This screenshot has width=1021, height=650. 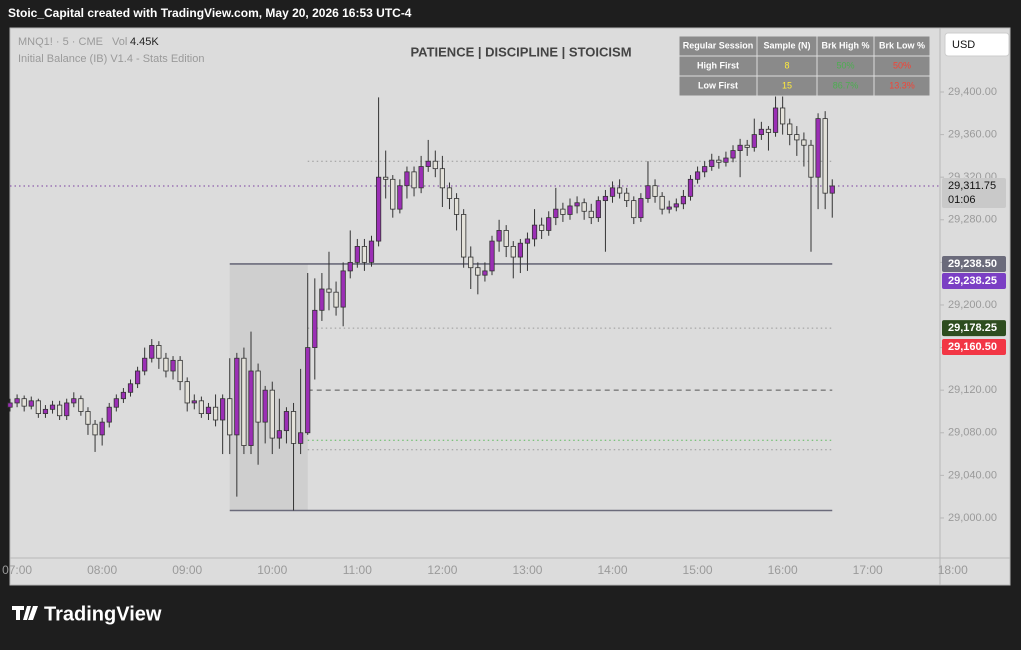 What do you see at coordinates (103, 614) in the screenshot?
I see `brand: TradingView` at bounding box center [103, 614].